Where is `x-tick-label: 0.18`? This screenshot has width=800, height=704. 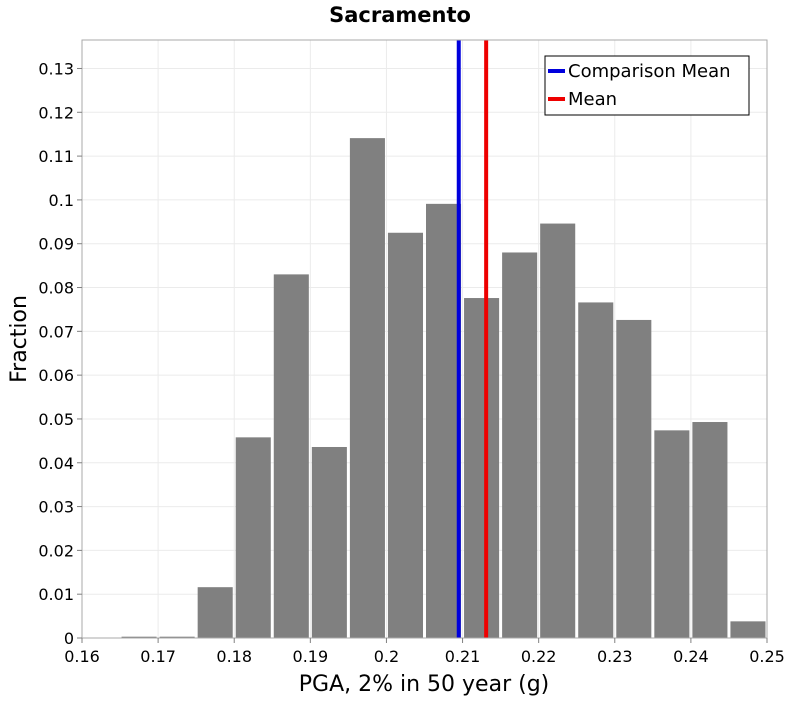
x-tick-label: 0.18 is located at coordinates (234, 656).